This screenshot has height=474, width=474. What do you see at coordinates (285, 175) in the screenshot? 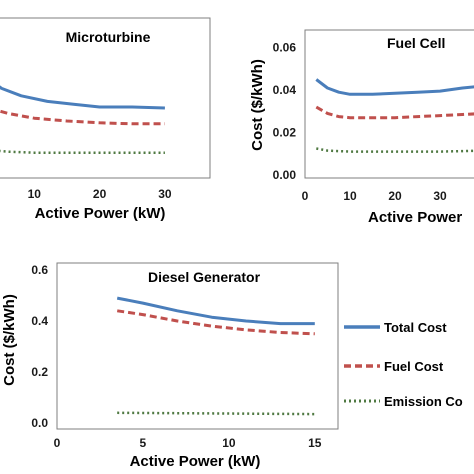
I see `fuel-cell-y-tick-label: 0.00` at bounding box center [285, 175].